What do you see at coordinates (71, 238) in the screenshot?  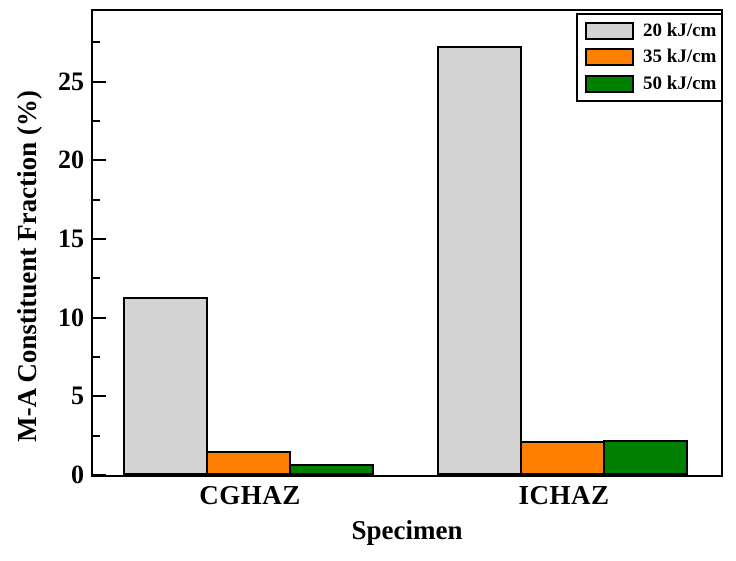 I see `y-tick-label: 15` at bounding box center [71, 238].